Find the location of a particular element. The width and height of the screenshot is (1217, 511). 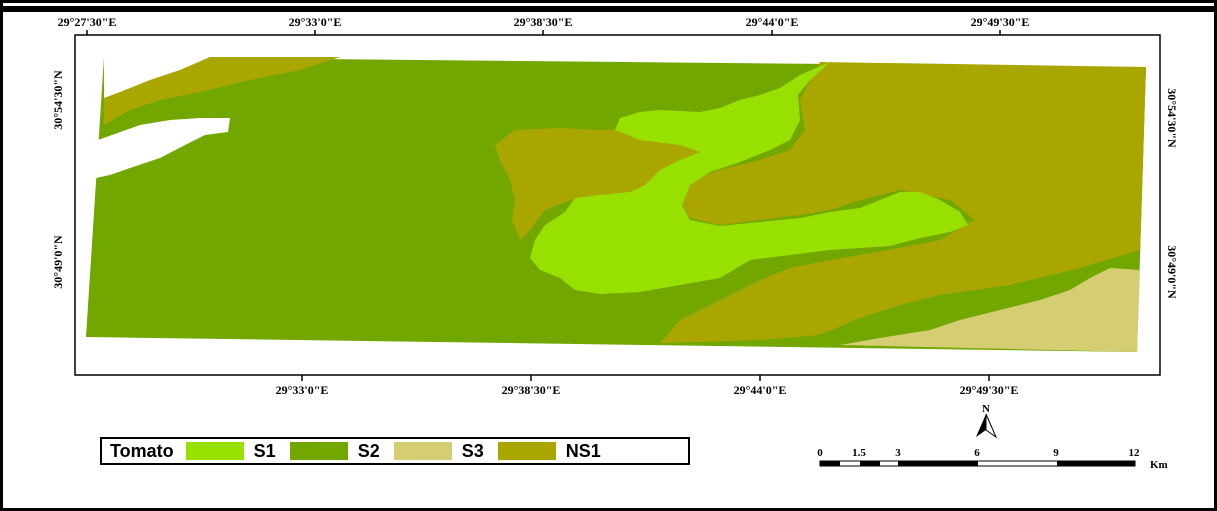

bottom-ticks is located at coordinates (645, 378).